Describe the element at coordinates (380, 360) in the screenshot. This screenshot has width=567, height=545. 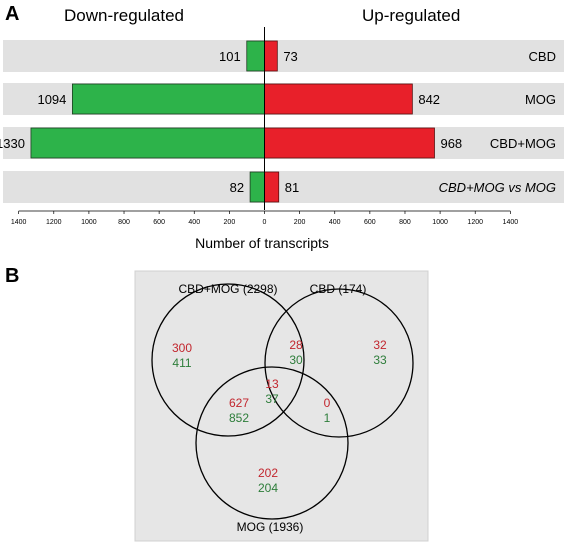
I see `venn-region-down-count: 33` at that location.